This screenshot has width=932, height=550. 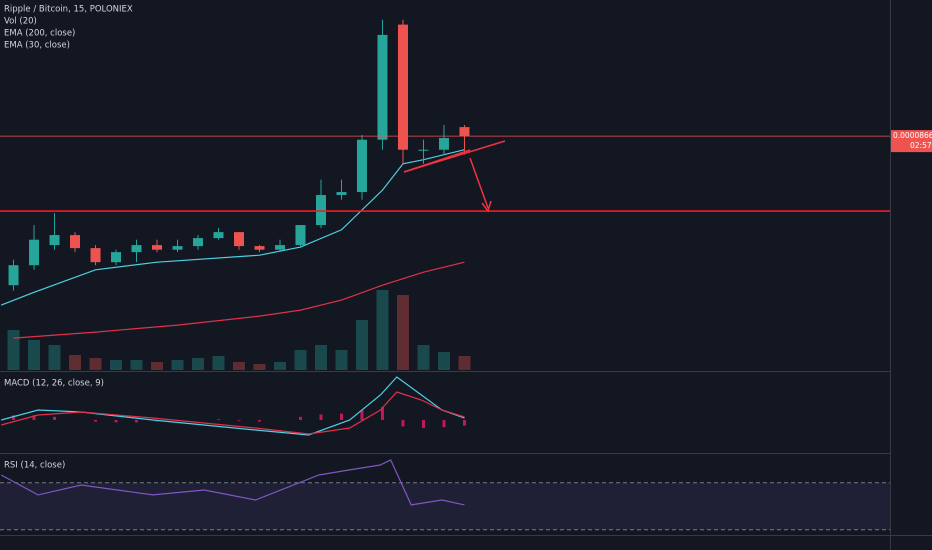 I want to click on legend-volume: Vol (20), so click(x=20, y=22).